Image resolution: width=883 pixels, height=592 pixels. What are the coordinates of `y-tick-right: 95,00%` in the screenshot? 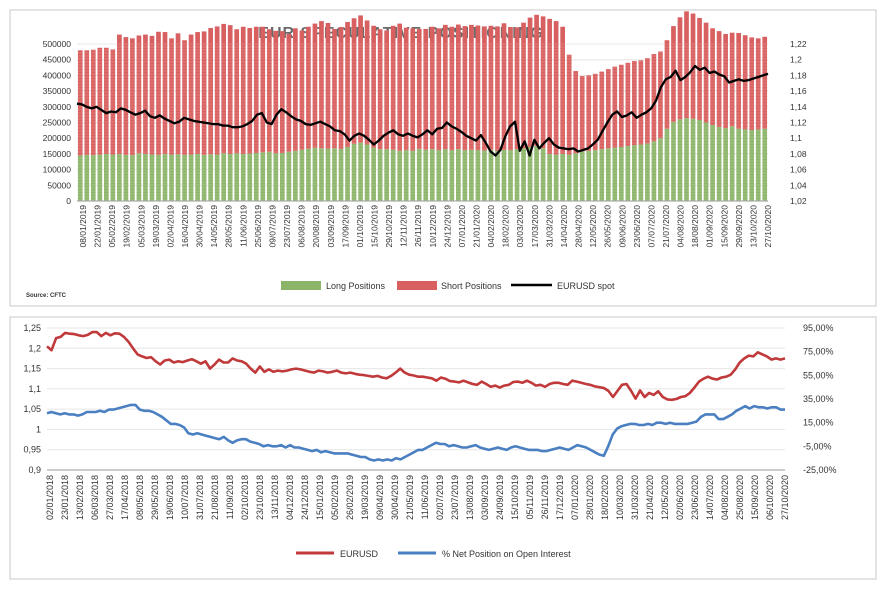 It's located at (818, 328).